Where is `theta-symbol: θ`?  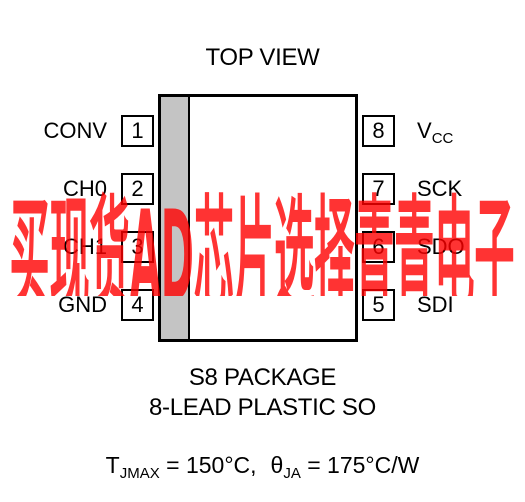
theta-symbol: θ is located at coordinates (277, 465).